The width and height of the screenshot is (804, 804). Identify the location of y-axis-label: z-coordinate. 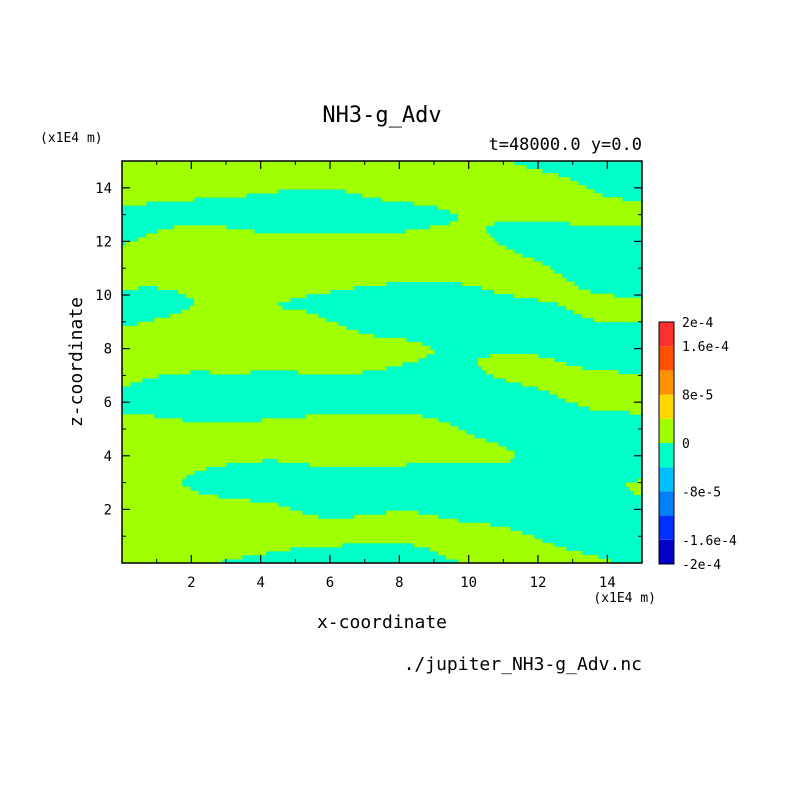
(76, 362).